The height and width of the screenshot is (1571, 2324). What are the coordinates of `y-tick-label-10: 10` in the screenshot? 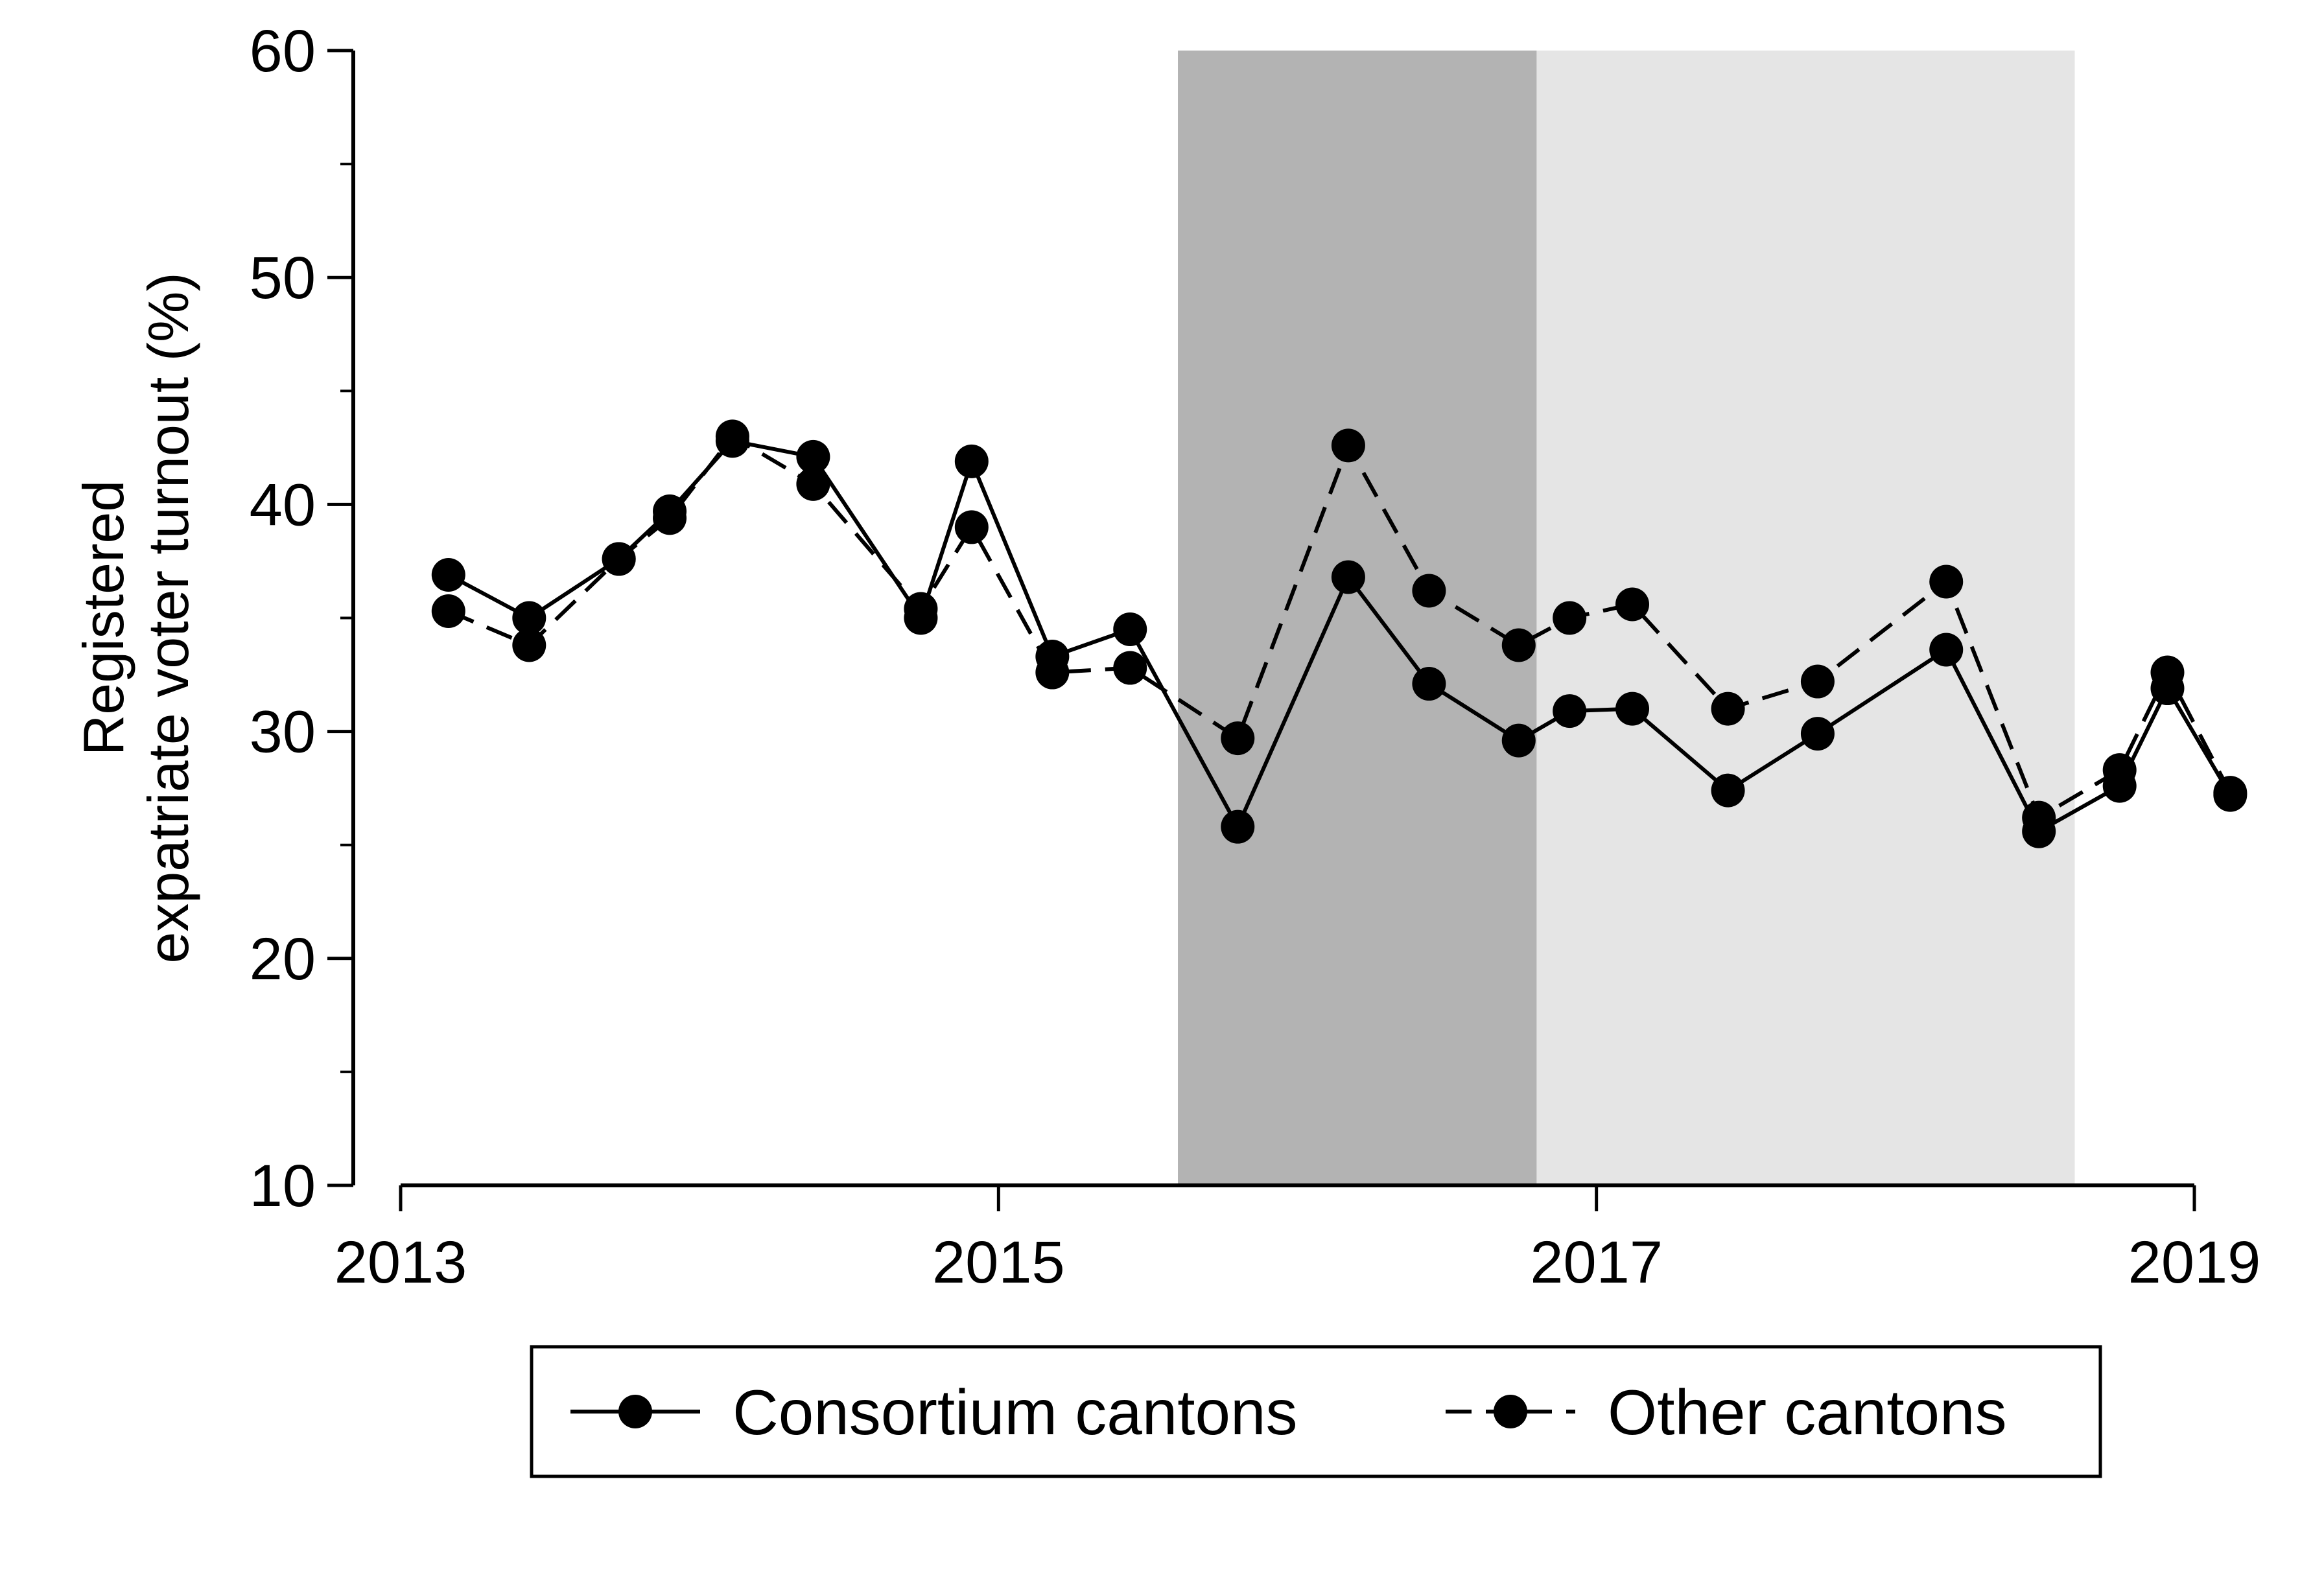 It's located at (283, 1186).